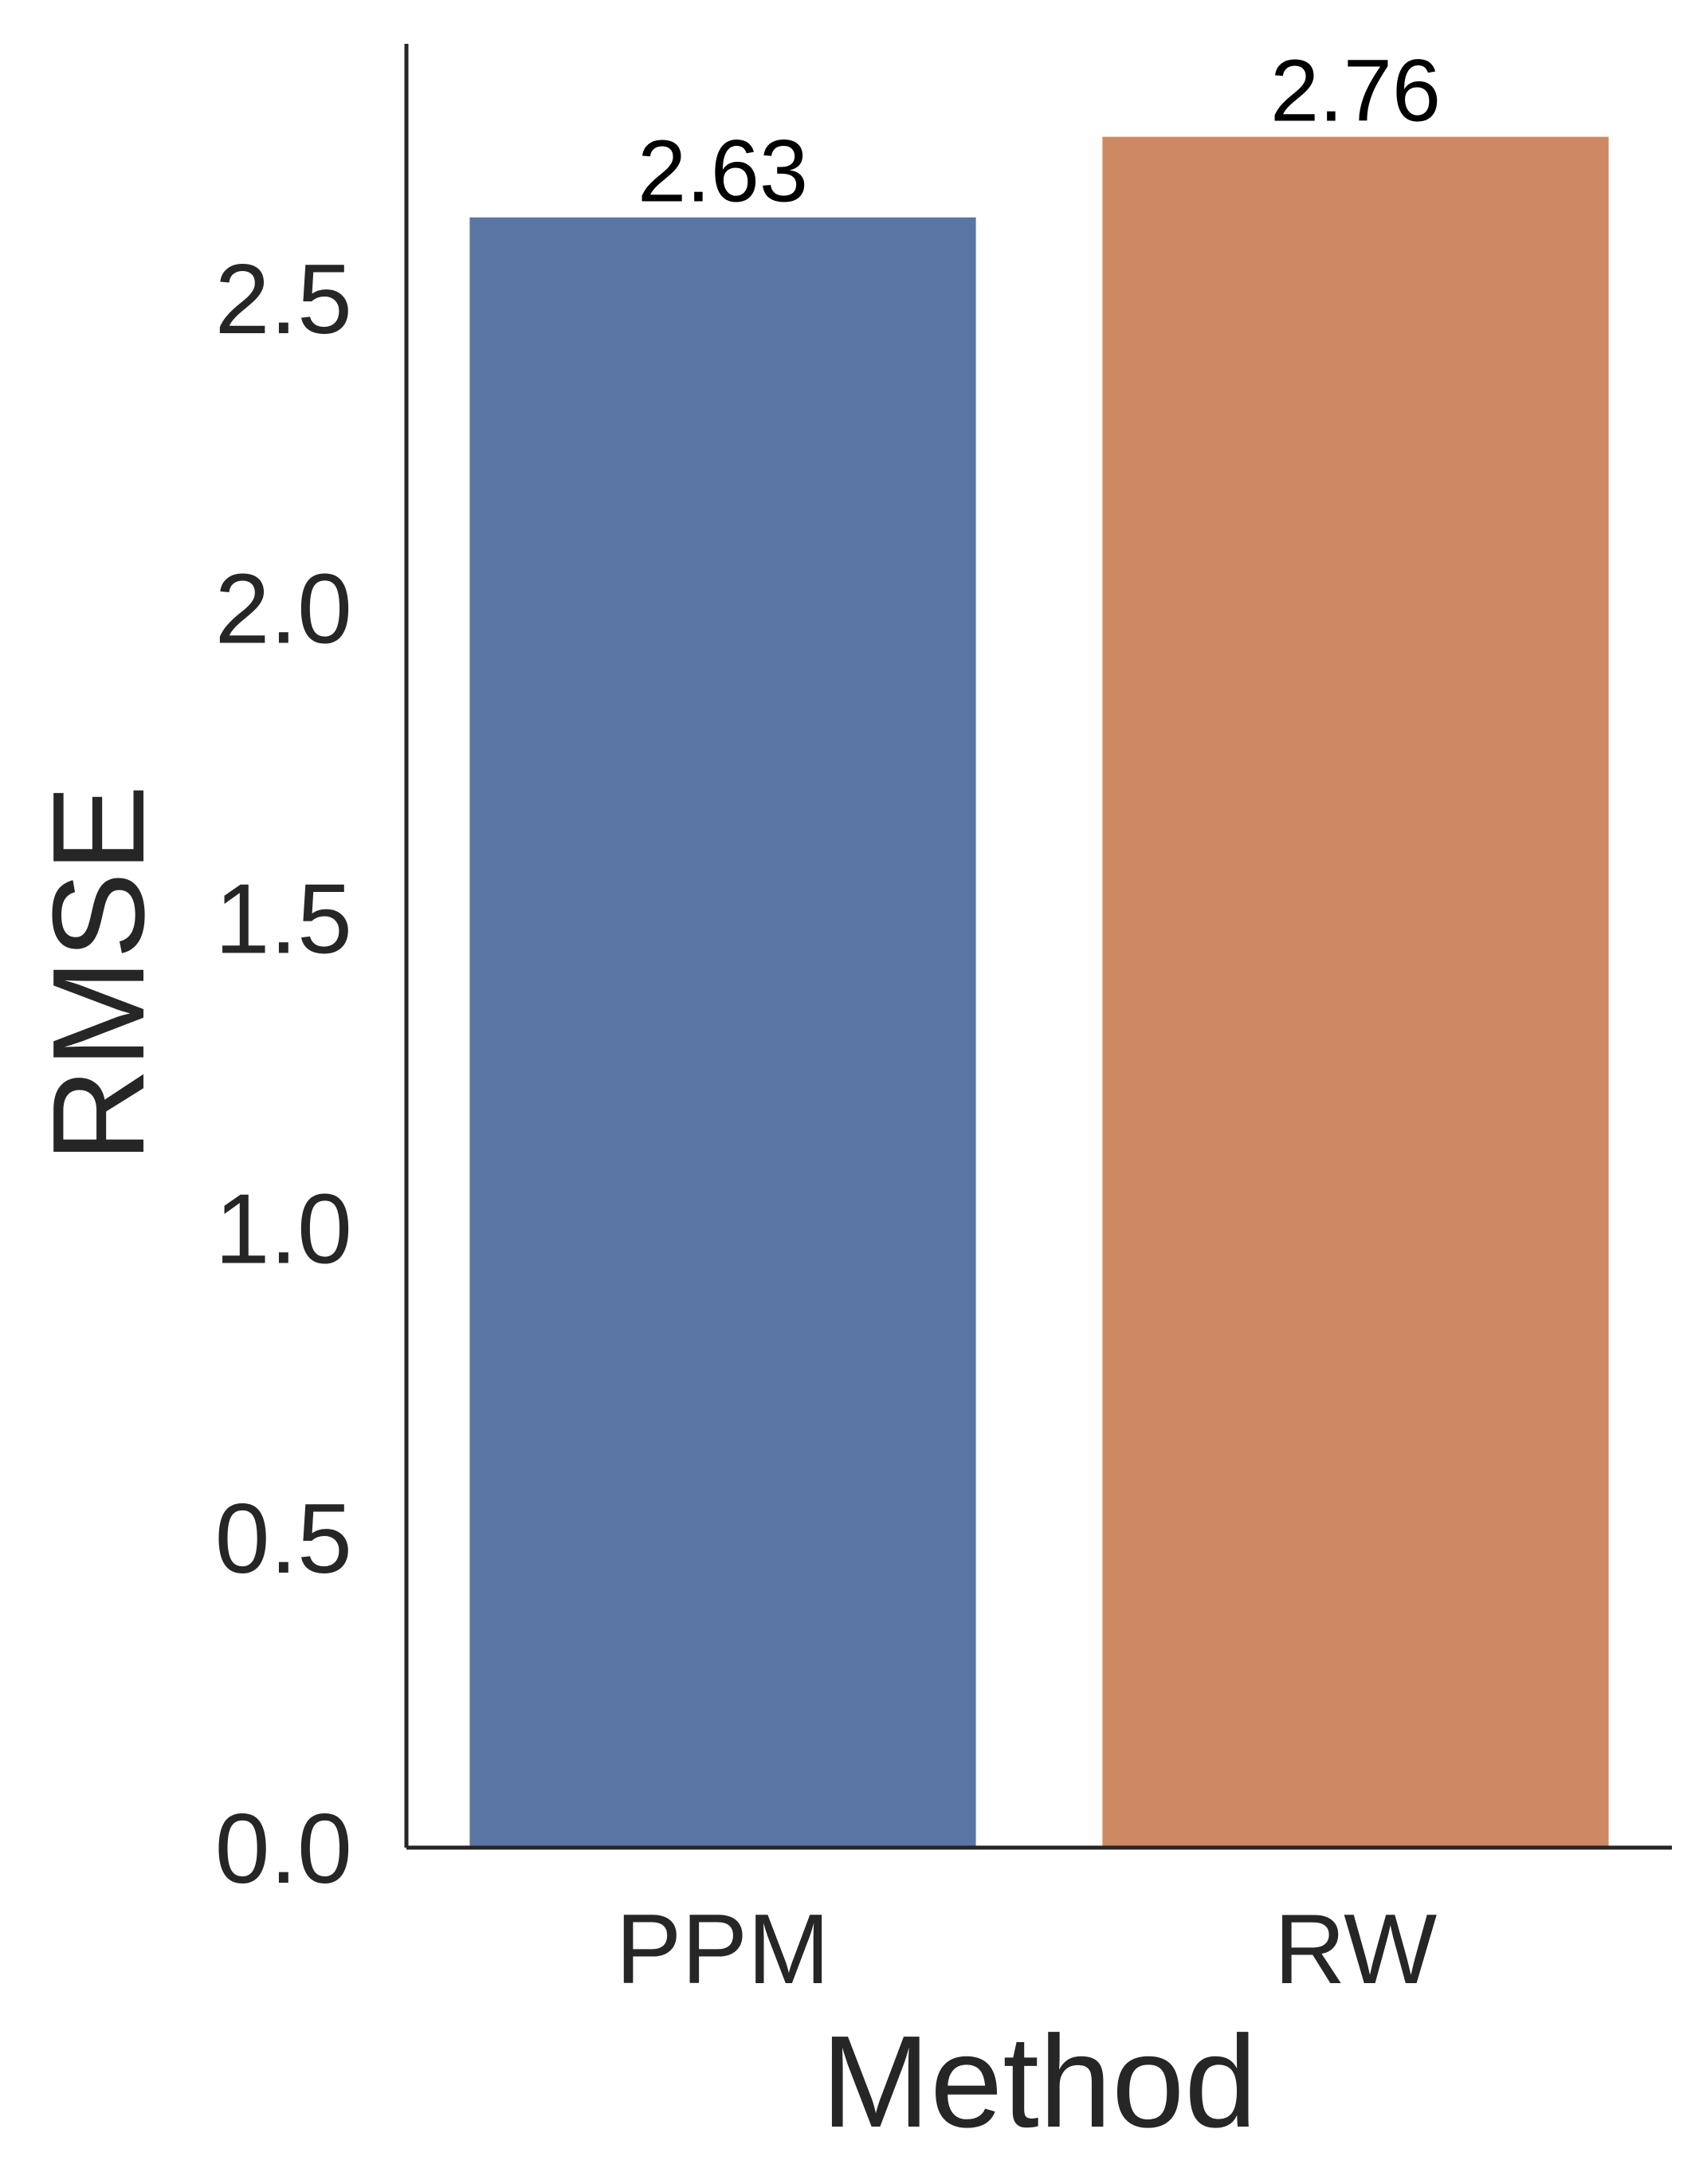 This screenshot has height=2184, width=1699. Describe the element at coordinates (284, 1539) in the screenshot. I see `y-tick-label: 0.5` at that location.